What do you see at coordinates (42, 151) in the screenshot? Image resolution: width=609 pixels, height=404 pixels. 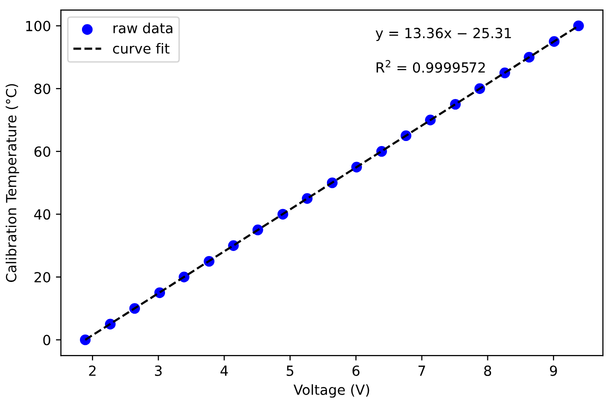 I see `y-tick-label: 60` at bounding box center [42, 151].